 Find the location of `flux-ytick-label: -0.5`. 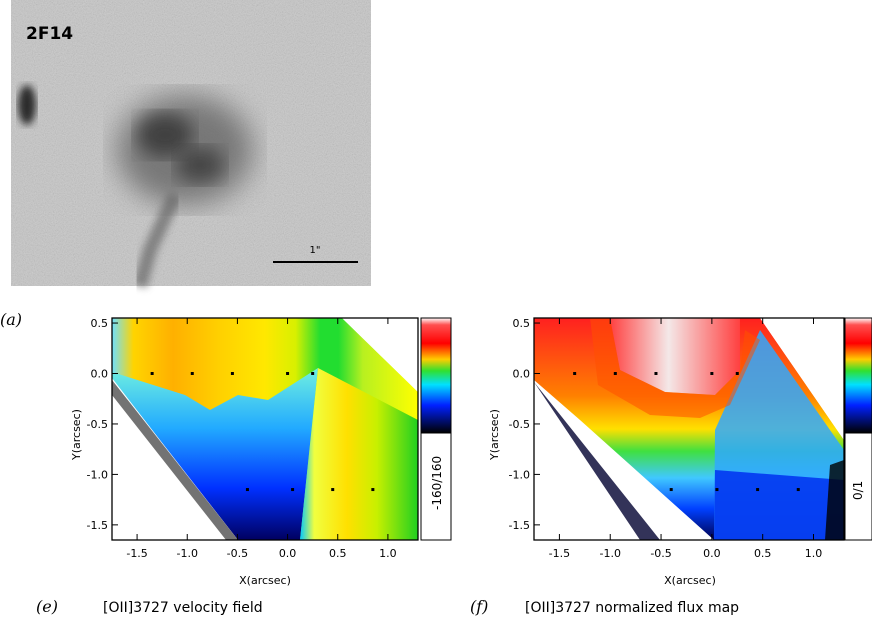

flux-ytick-label: -0.5 is located at coordinates (519, 424).